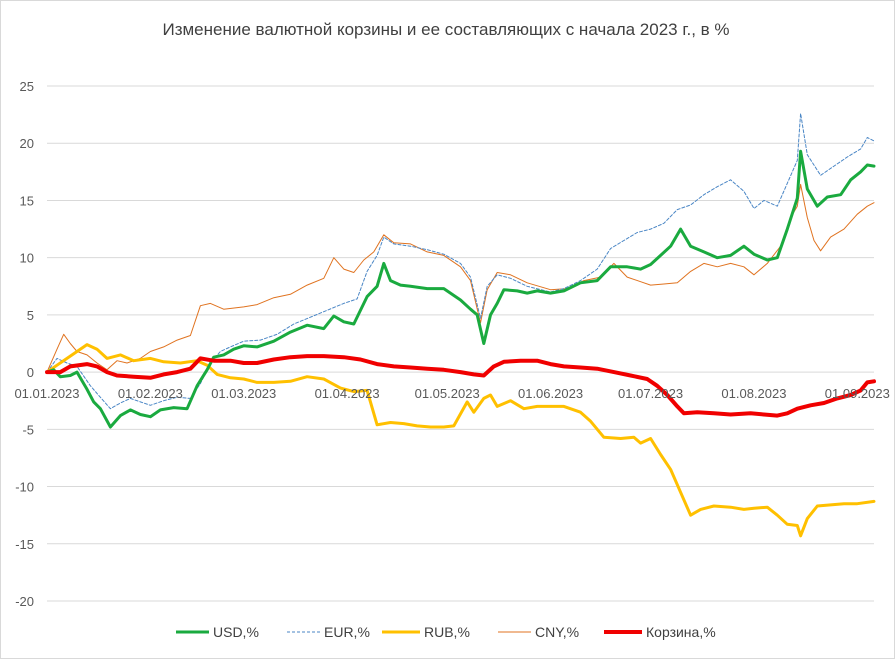 This screenshot has width=895, height=659. What do you see at coordinates (24, 544) in the screenshot?
I see `y-tick-label: -15` at bounding box center [24, 544].